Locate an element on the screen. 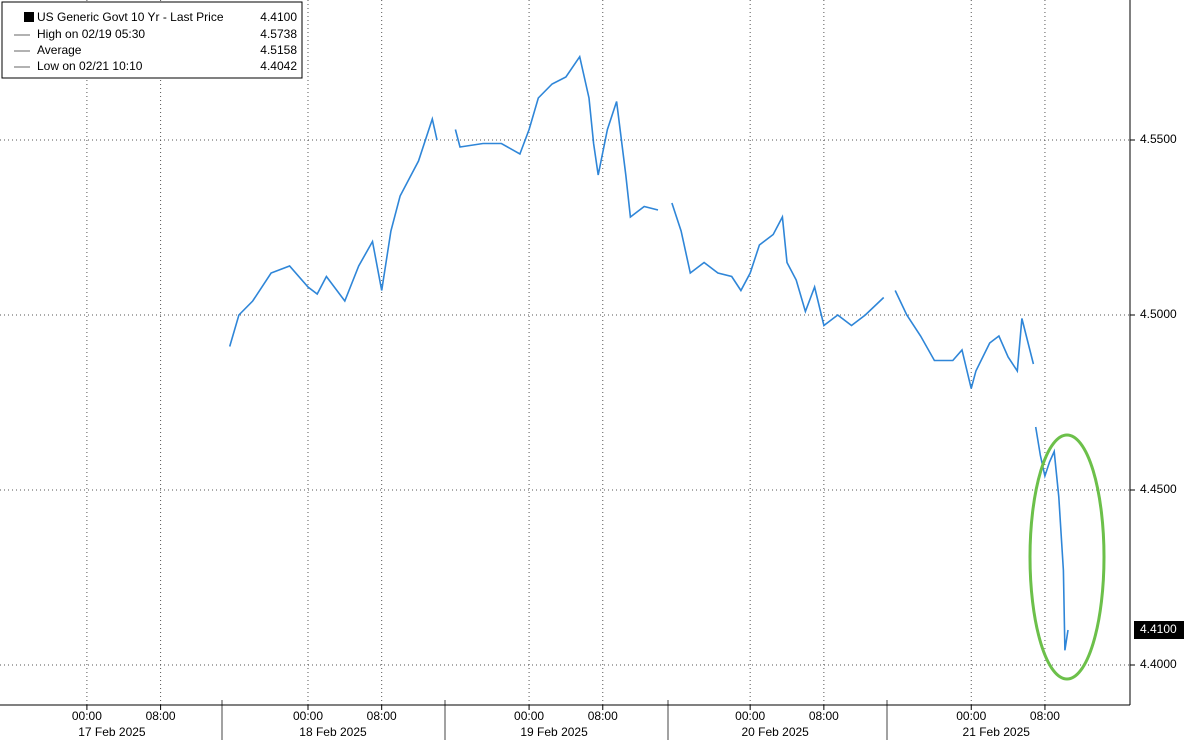 This screenshot has width=1184, height=740. legend-value: 4.5158 is located at coordinates (278, 50).